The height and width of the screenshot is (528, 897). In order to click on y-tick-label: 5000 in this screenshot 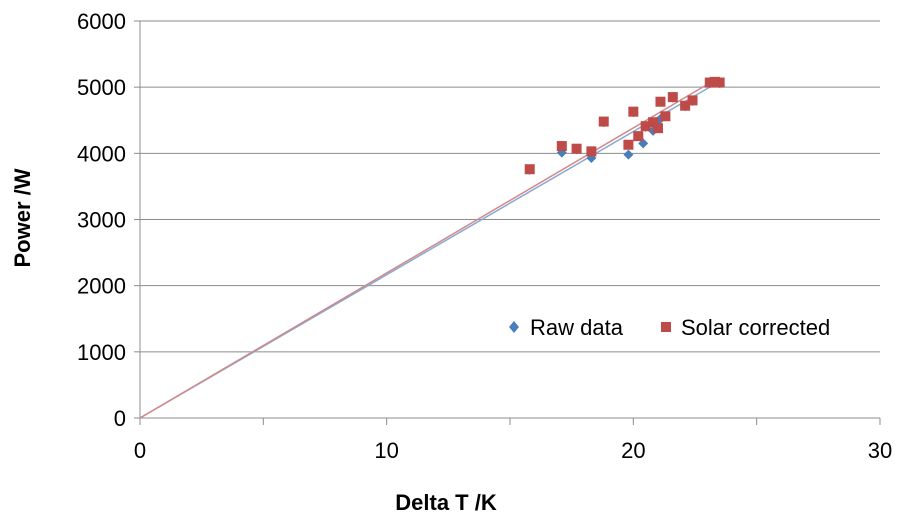, I will do `click(101, 87)`.